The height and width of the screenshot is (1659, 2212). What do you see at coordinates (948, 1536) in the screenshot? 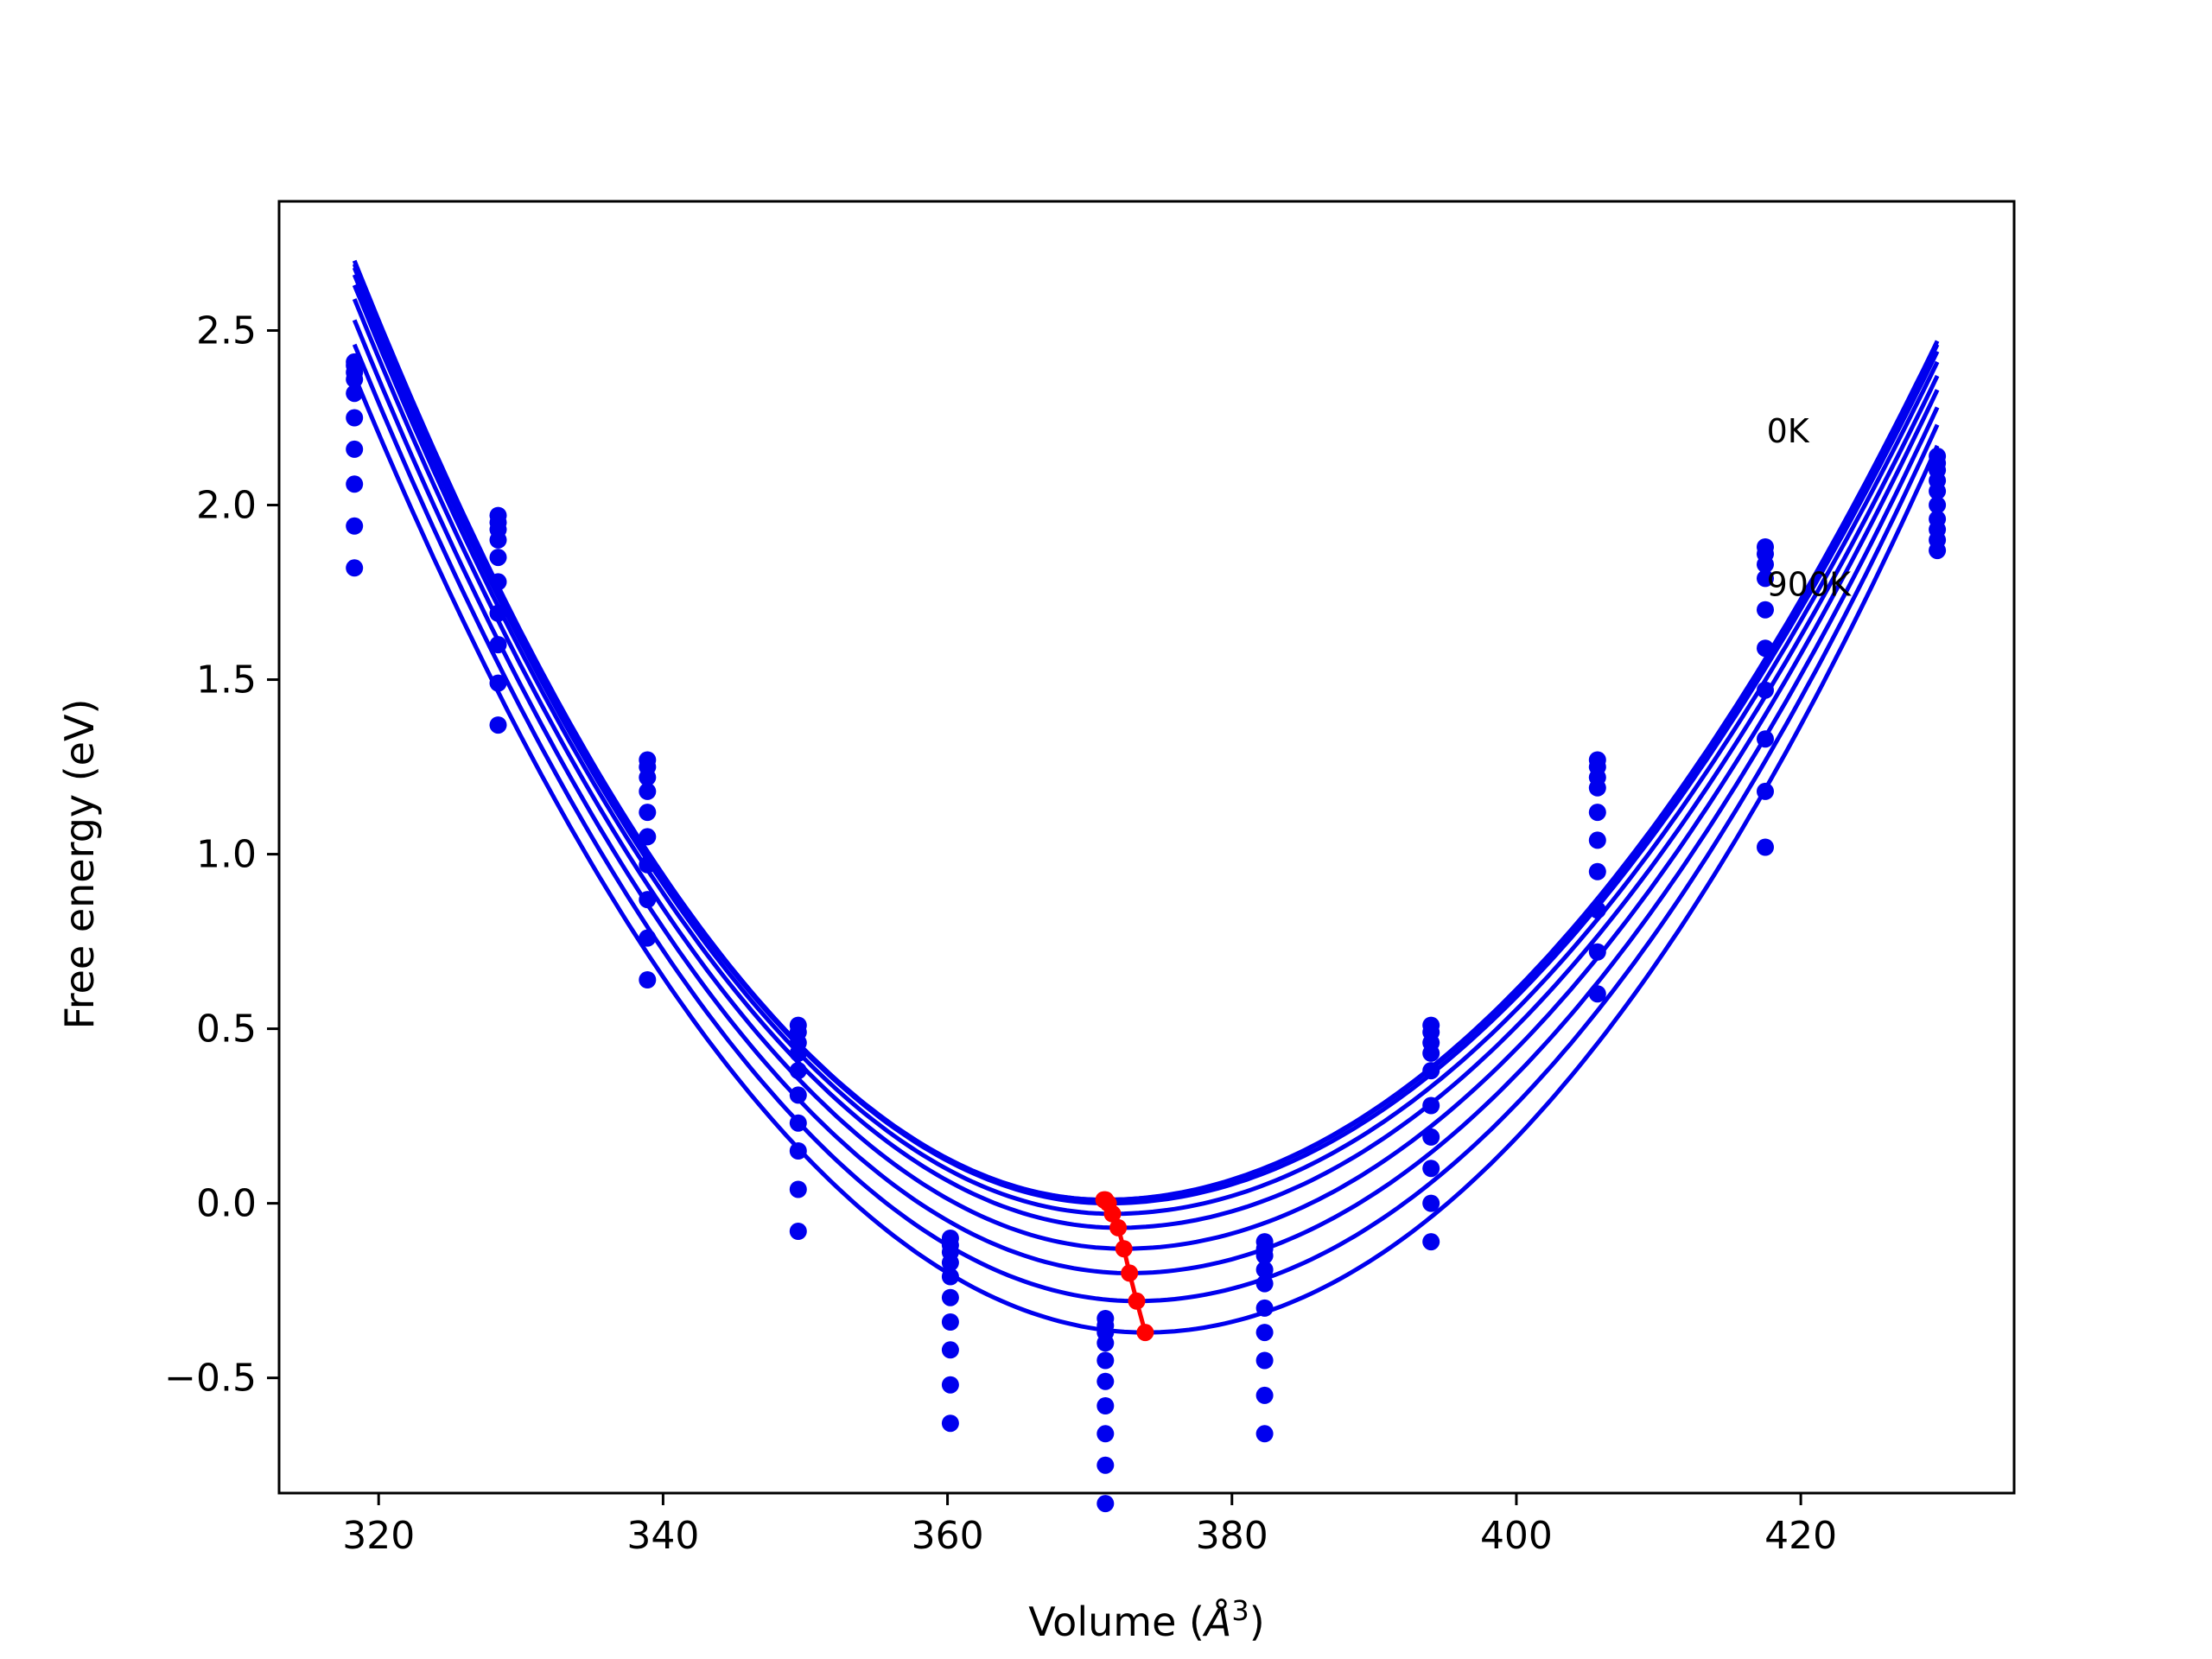
I see `x-tick-label: 360` at bounding box center [948, 1536].